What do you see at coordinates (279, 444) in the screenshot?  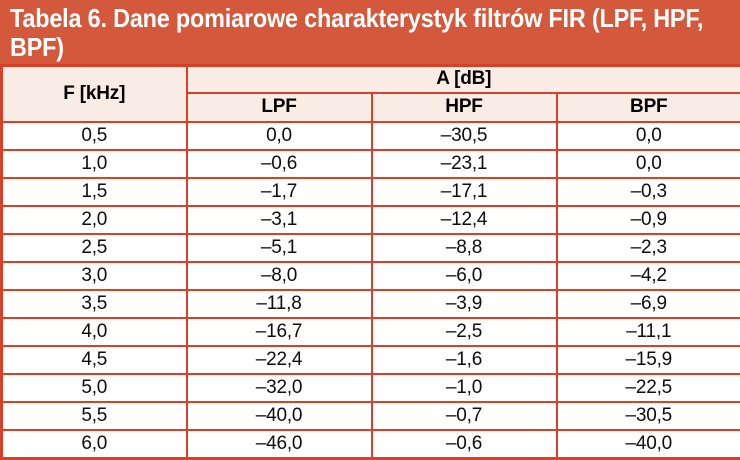 I see `cell-lpf: –46,0` at bounding box center [279, 444].